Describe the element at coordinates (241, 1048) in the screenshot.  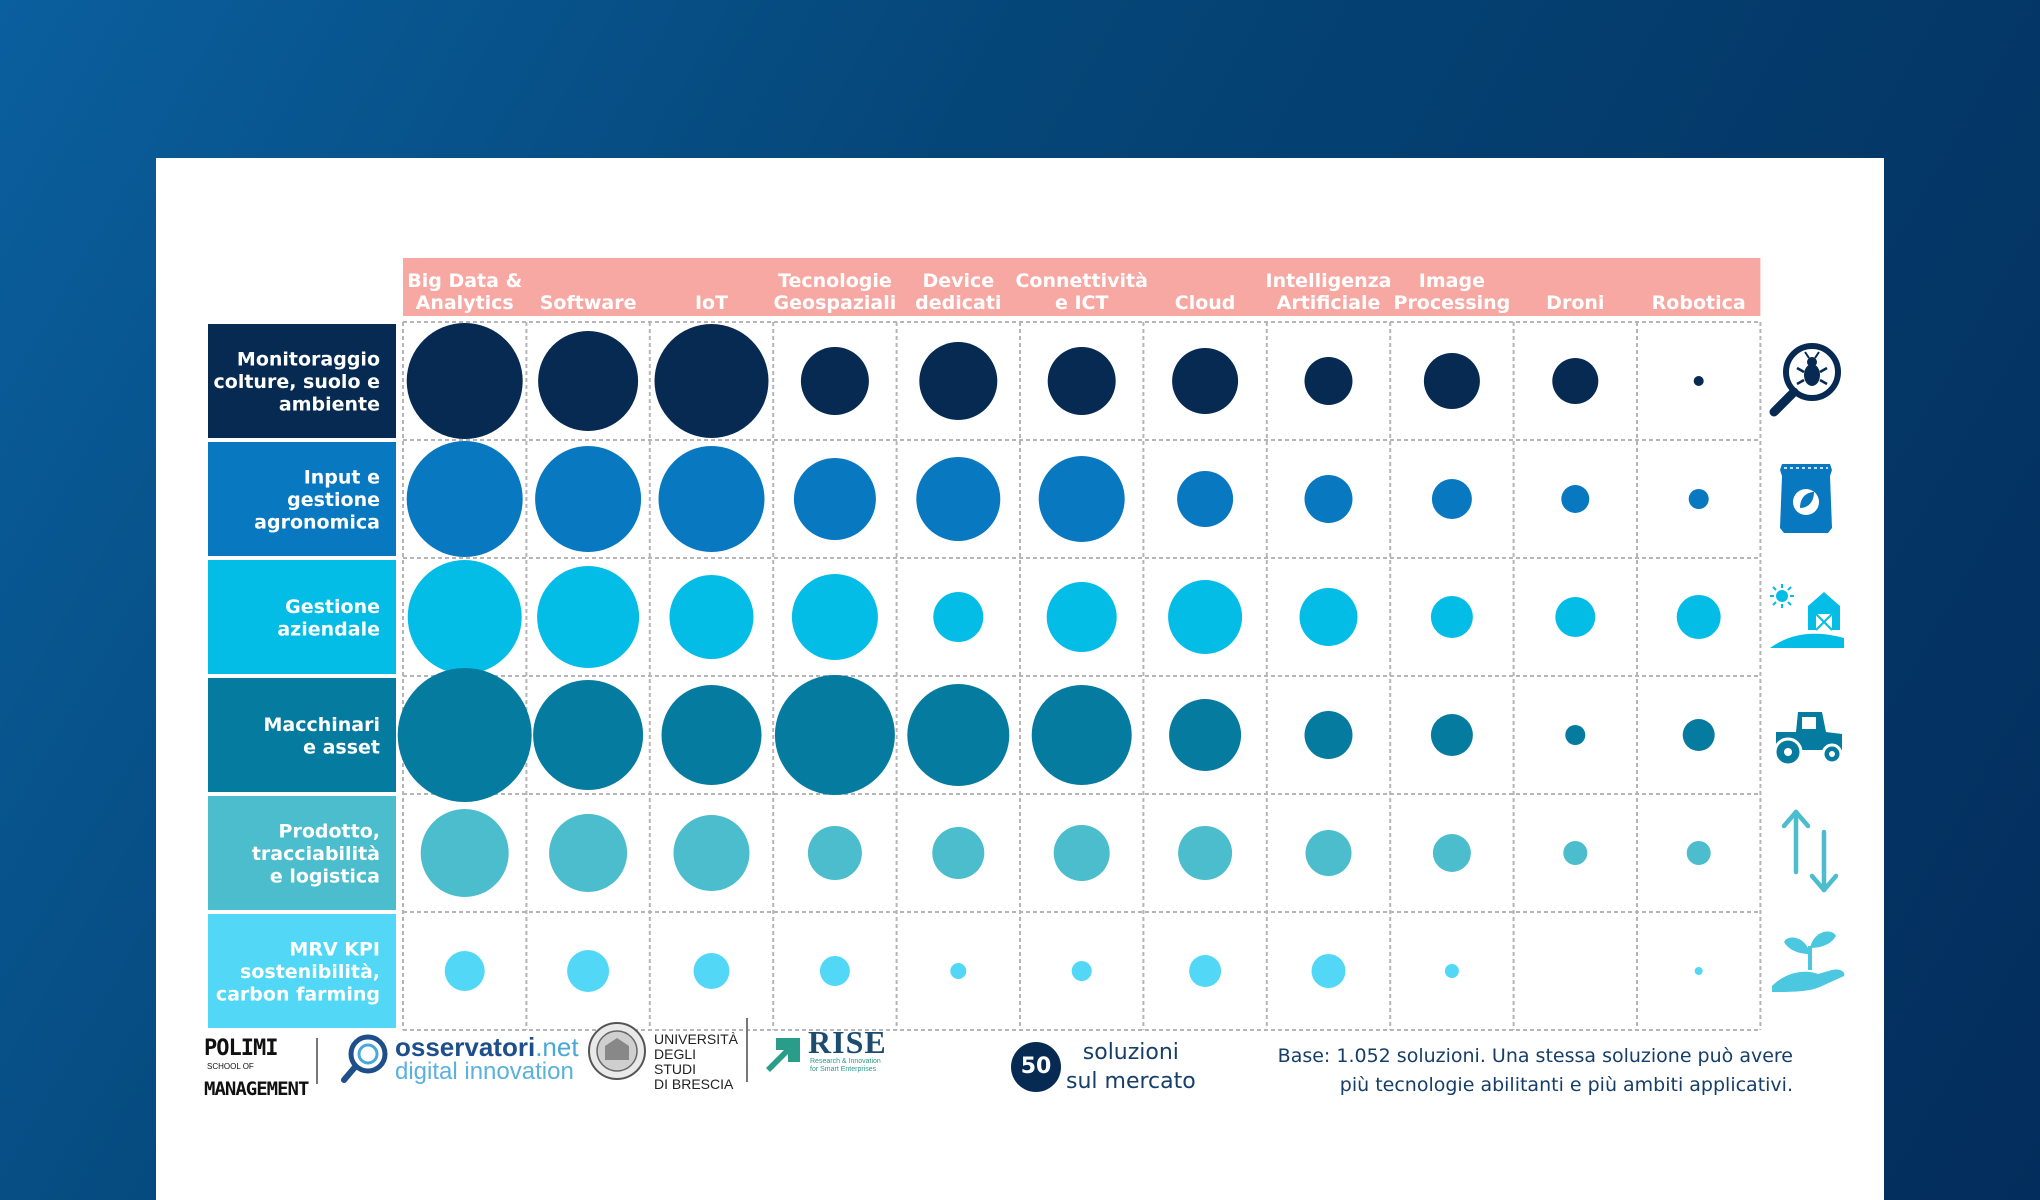
I see `polimi-wordmark: POLIMI` at that location.